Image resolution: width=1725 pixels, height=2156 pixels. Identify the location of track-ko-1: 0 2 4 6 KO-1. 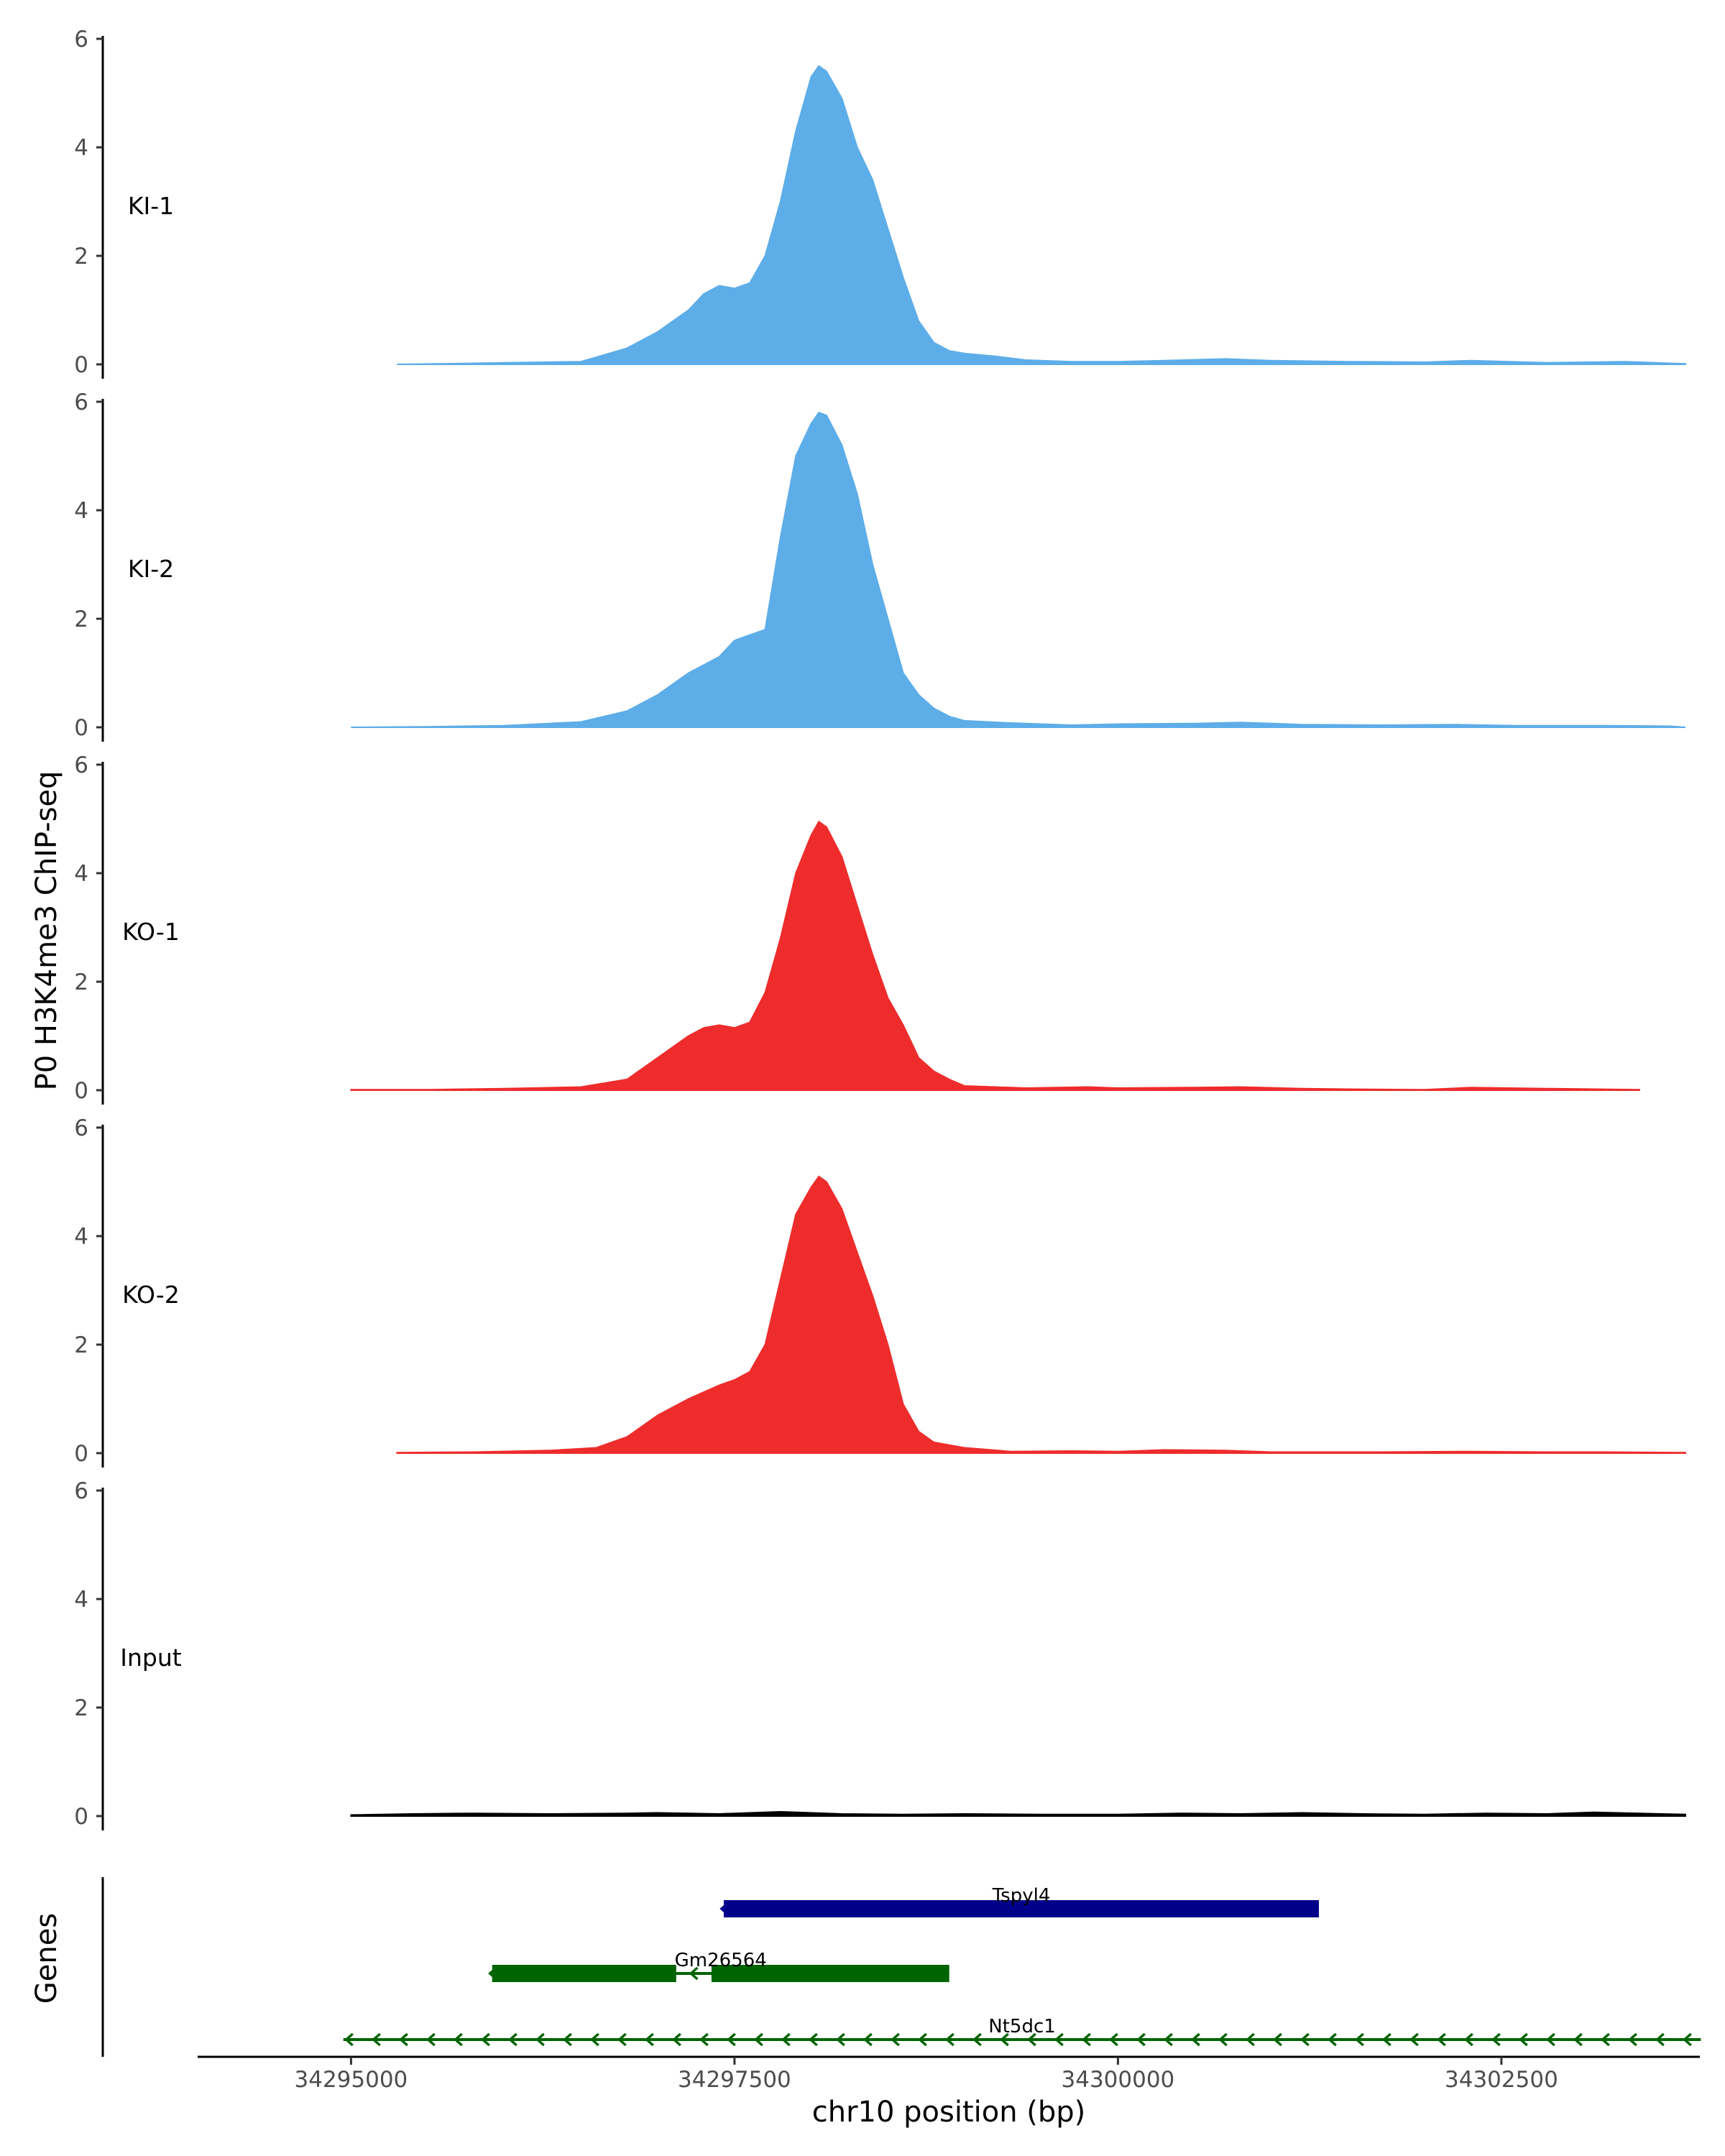
(857, 928).